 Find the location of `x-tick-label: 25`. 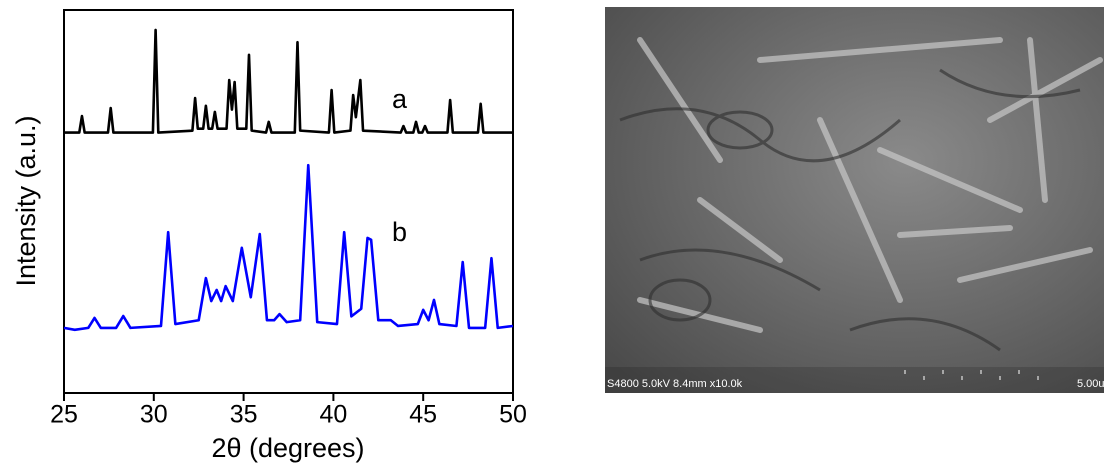

x-tick-label: 25 is located at coordinates (64, 415).